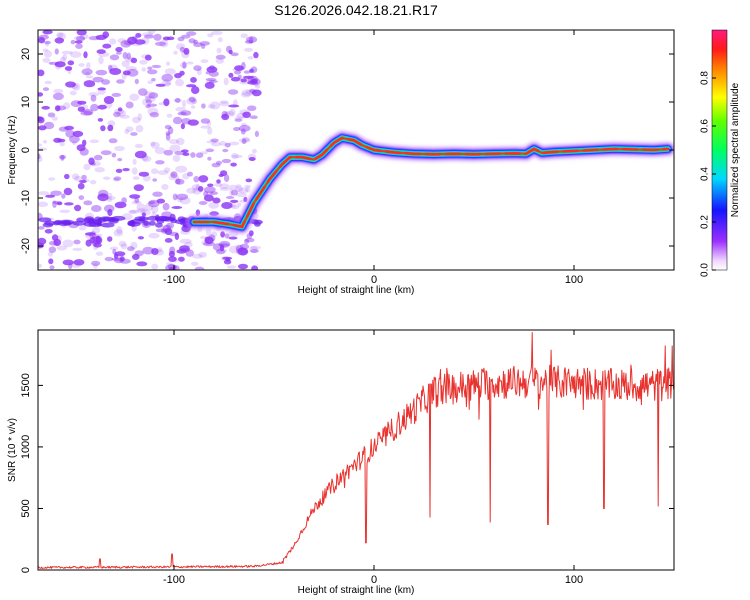 The image size is (750, 600). I want to click on colorbar-tick-label: 0.8, so click(705, 78).